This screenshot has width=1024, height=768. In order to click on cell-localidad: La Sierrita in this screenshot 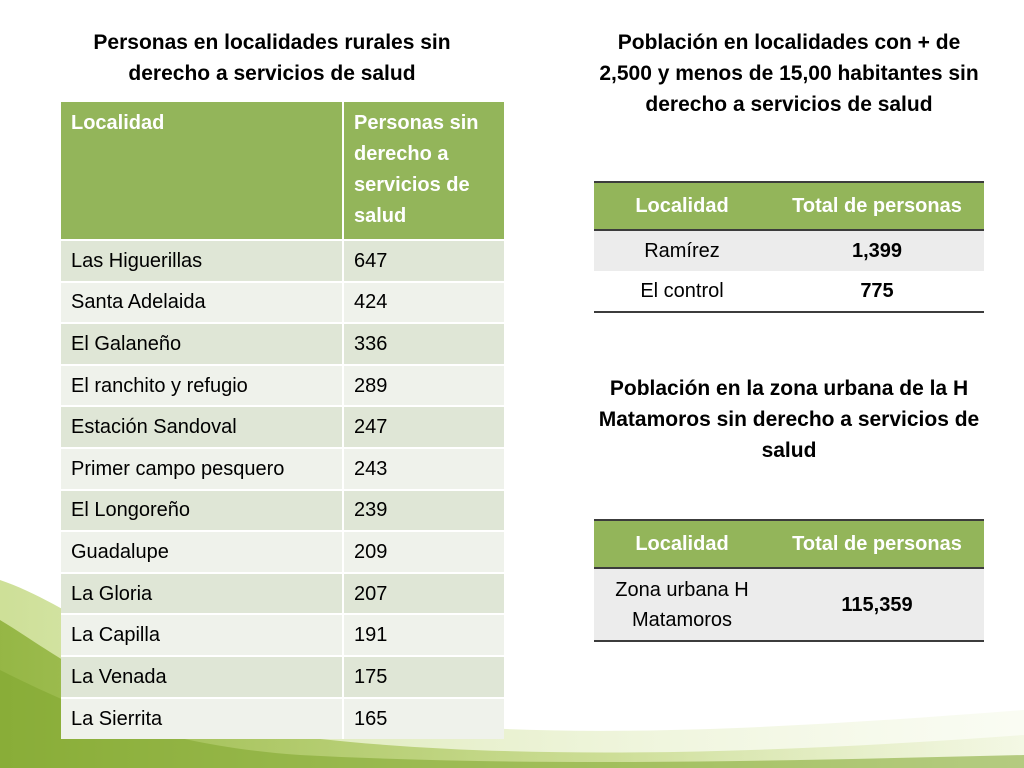, I will do `click(202, 718)`.